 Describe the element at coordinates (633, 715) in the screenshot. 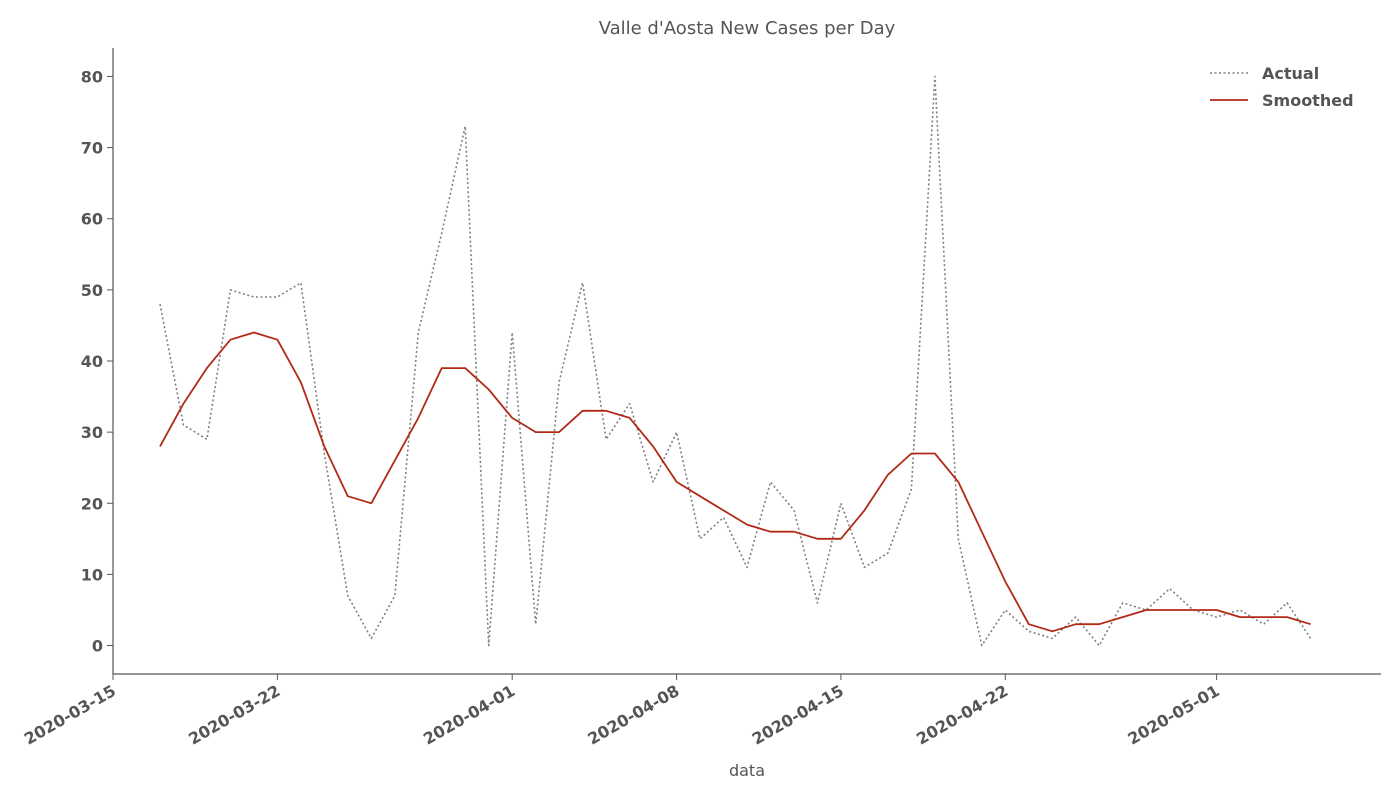

I see `x-tick-label: 2020-04-08` at that location.